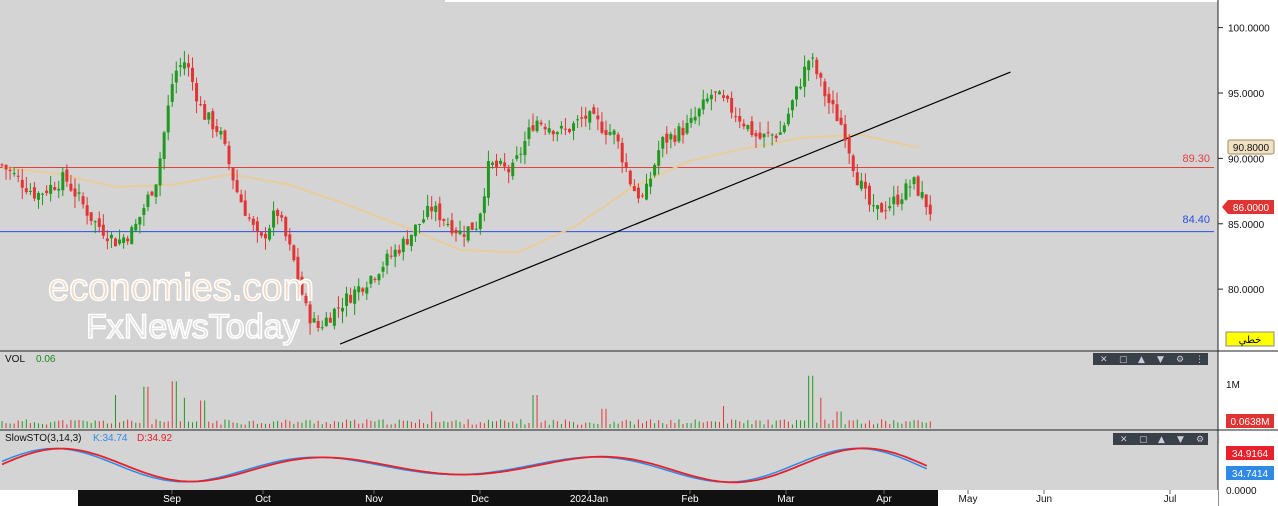 The height and width of the screenshot is (506, 1278). I want to click on line-tool-button, so click(1250, 339).